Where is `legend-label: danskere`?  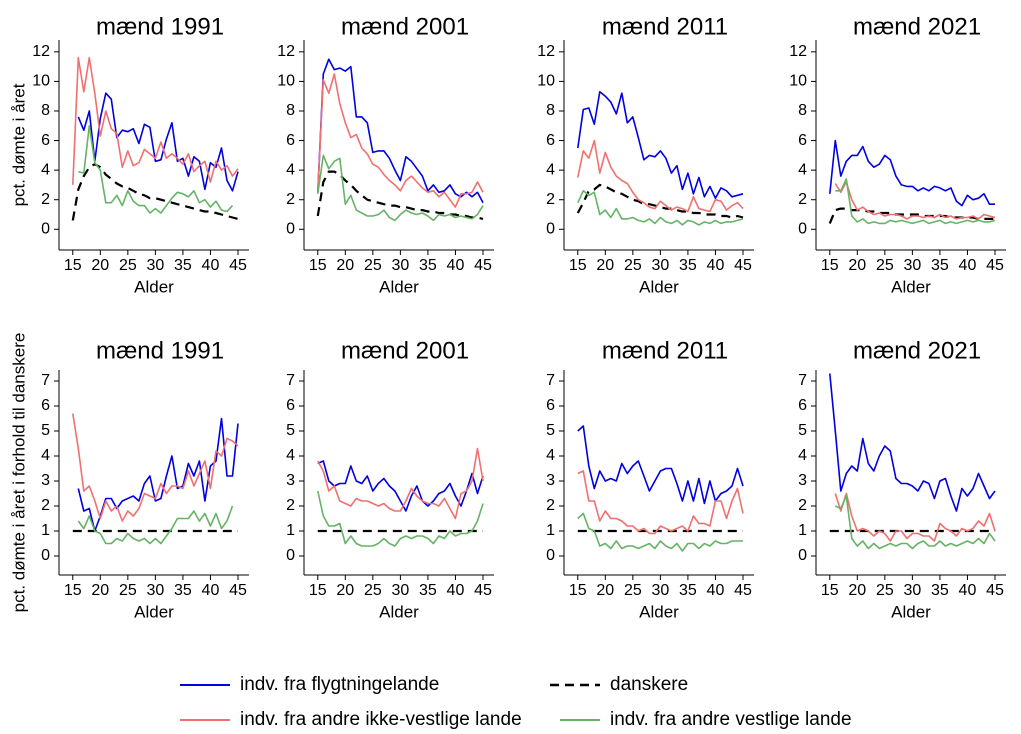
legend-label: danskere is located at coordinates (649, 684).